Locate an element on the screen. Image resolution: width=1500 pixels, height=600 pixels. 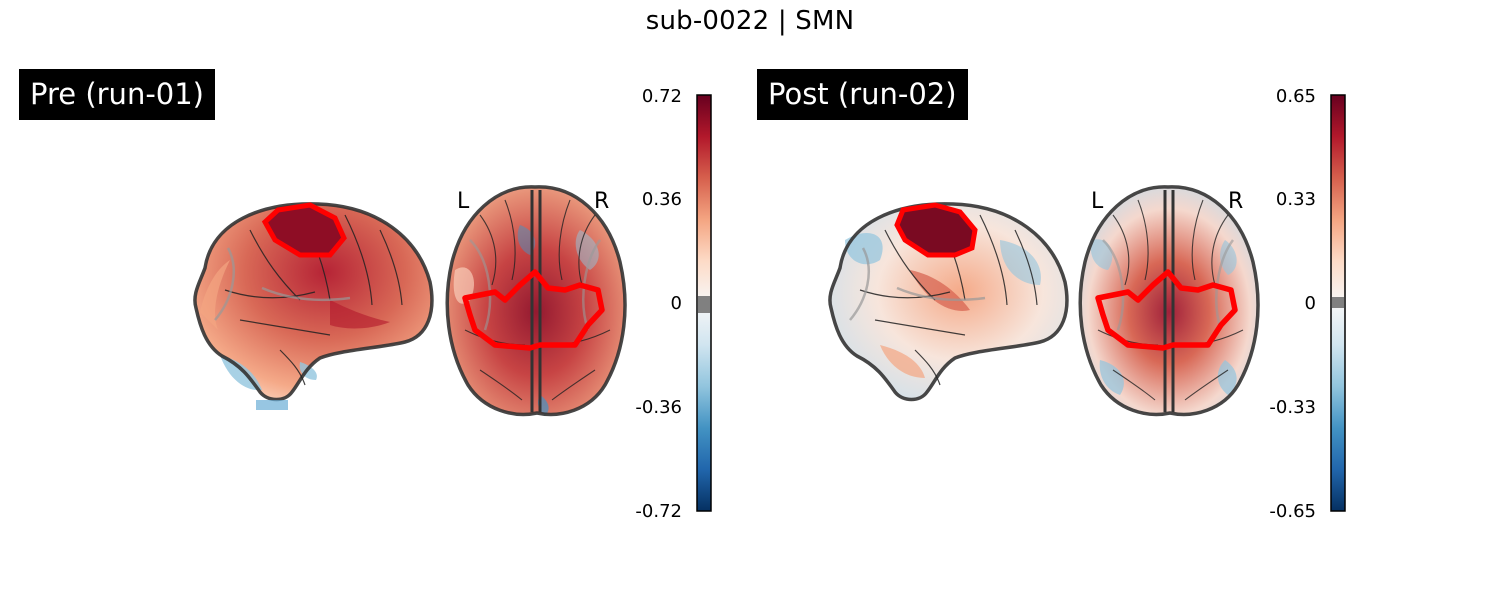
post-colorbar-tick-mid-high: 0.33 is located at coordinates (1295, 199).